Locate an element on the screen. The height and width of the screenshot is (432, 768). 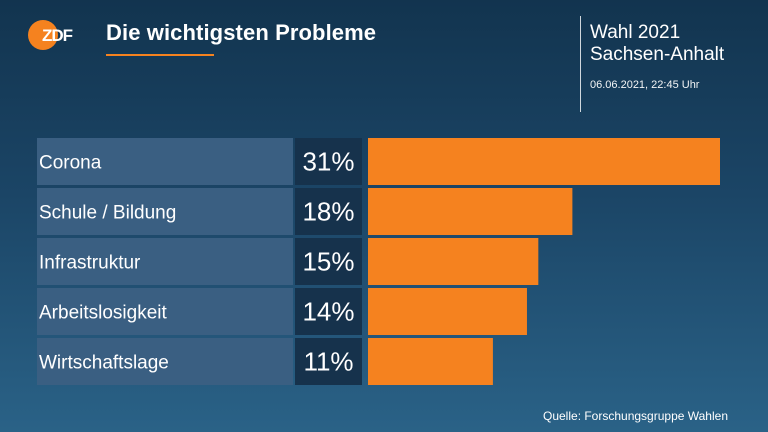
bar-row: Wirtschaftslage 11% is located at coordinates (265, 361).